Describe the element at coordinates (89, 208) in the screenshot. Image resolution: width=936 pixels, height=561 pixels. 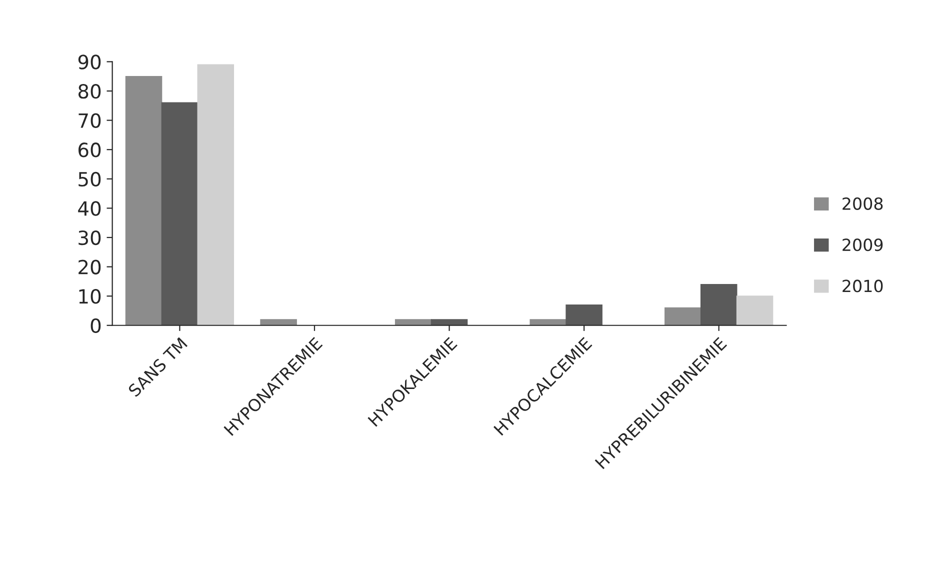
I see `y-tick-label: 40` at that location.